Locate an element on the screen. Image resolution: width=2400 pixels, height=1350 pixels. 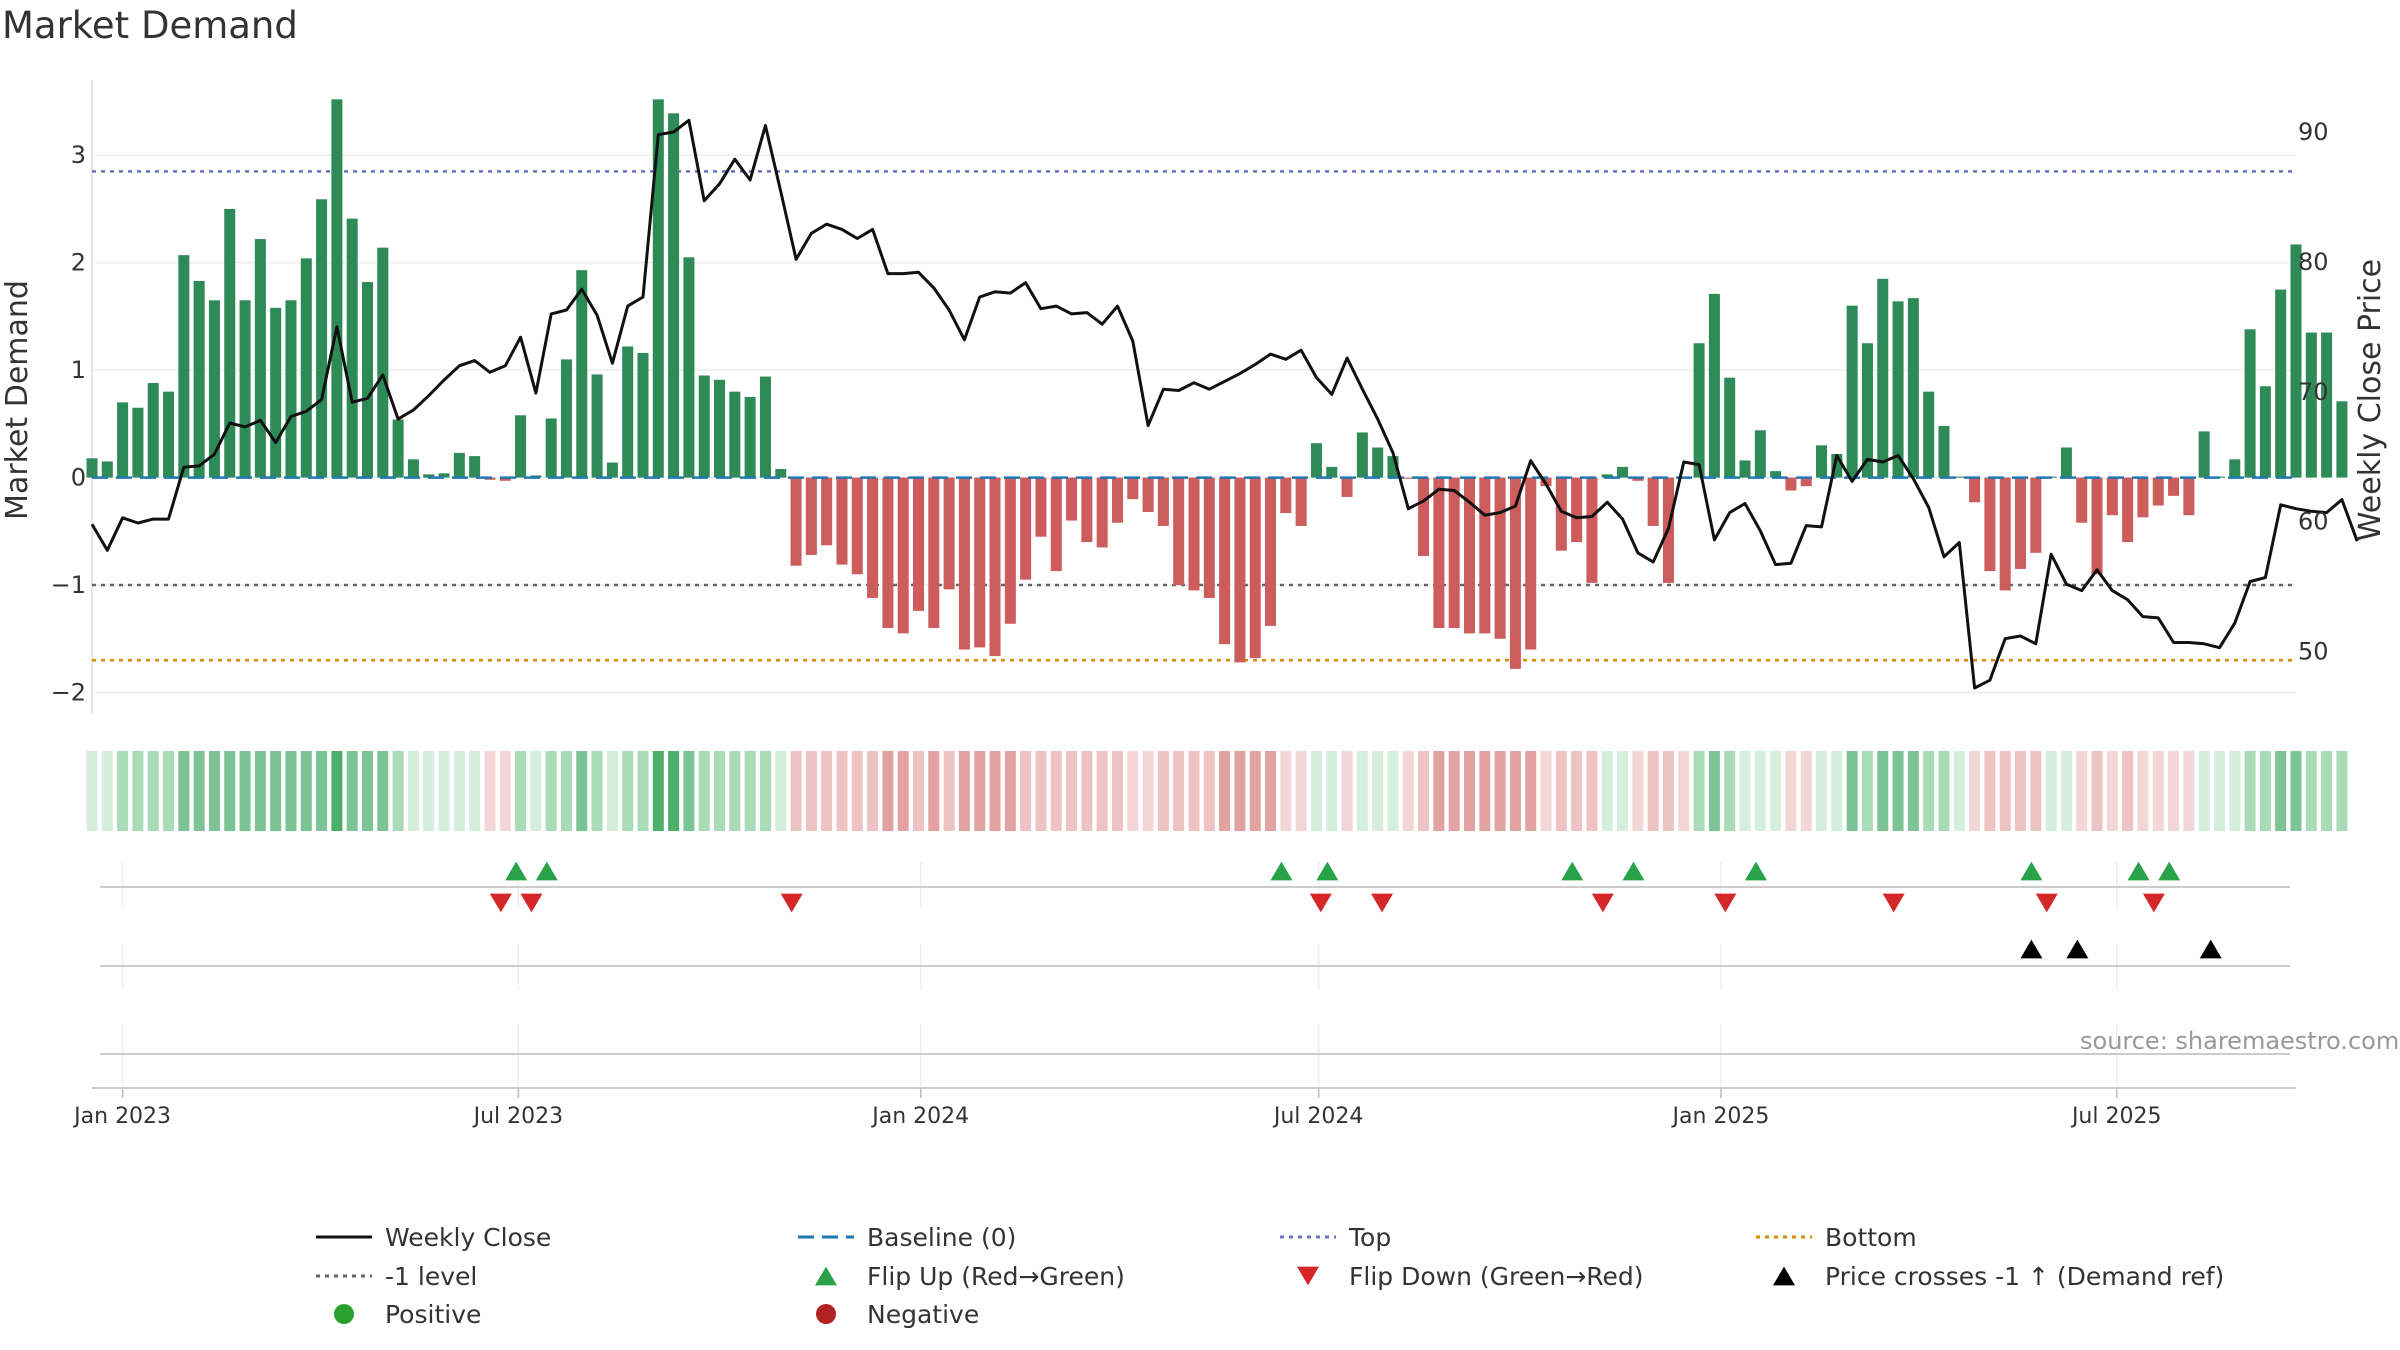
right-tick-label: 70 is located at coordinates (2313, 392).